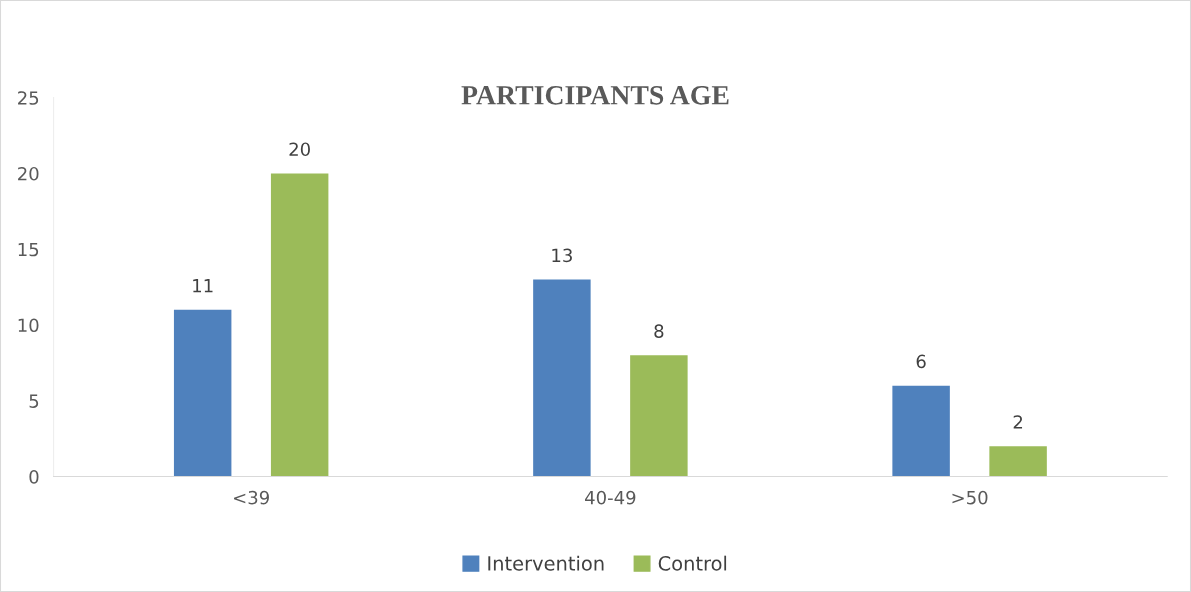 The width and height of the screenshot is (1191, 592). I want to click on data-label: 8, so click(659, 331).